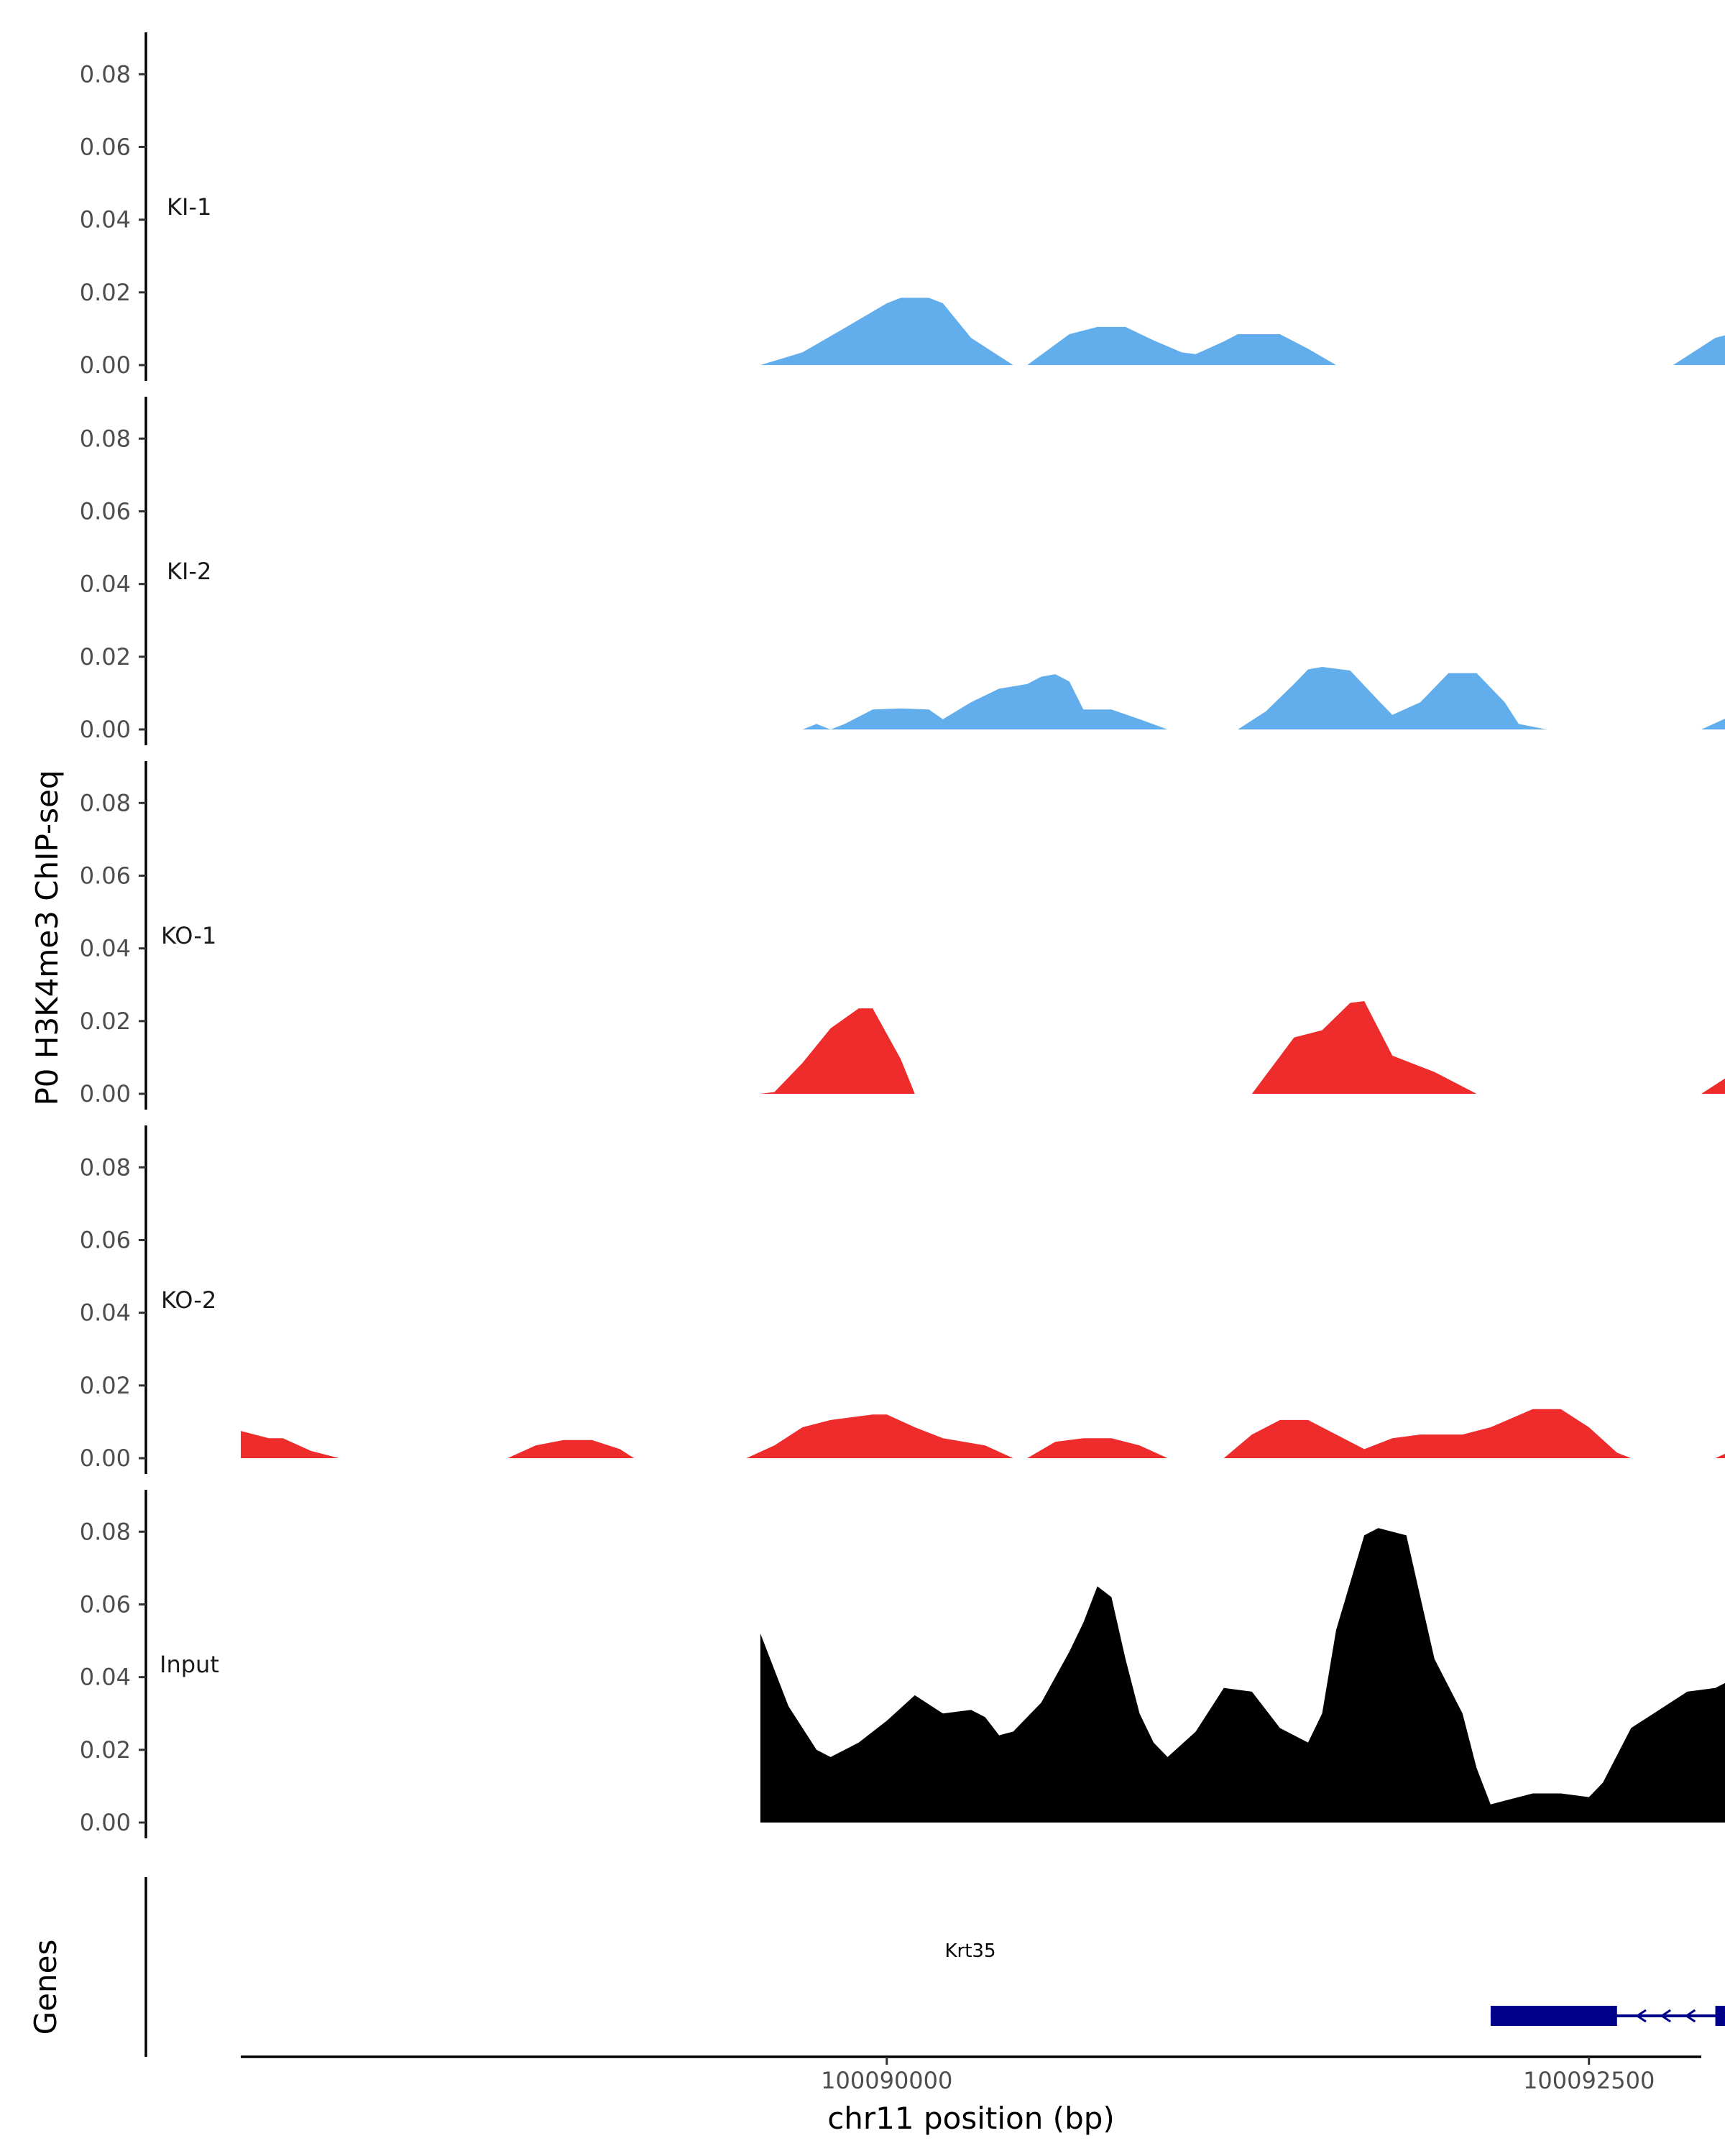 The image size is (1725, 2156). What do you see at coordinates (45, 1987) in the screenshot?
I see `gene-track-title: Genes` at bounding box center [45, 1987].